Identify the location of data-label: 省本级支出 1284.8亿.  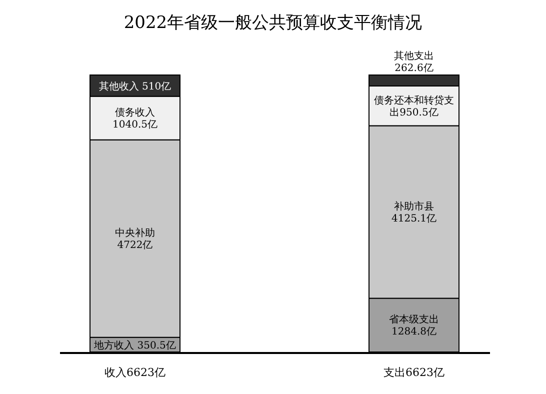
(414, 326).